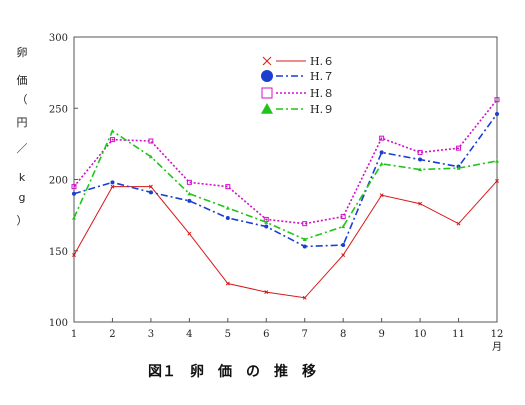 The height and width of the screenshot is (405, 525). Describe the element at coordinates (22, 220) in the screenshot. I see `y-label-char: ）` at that location.